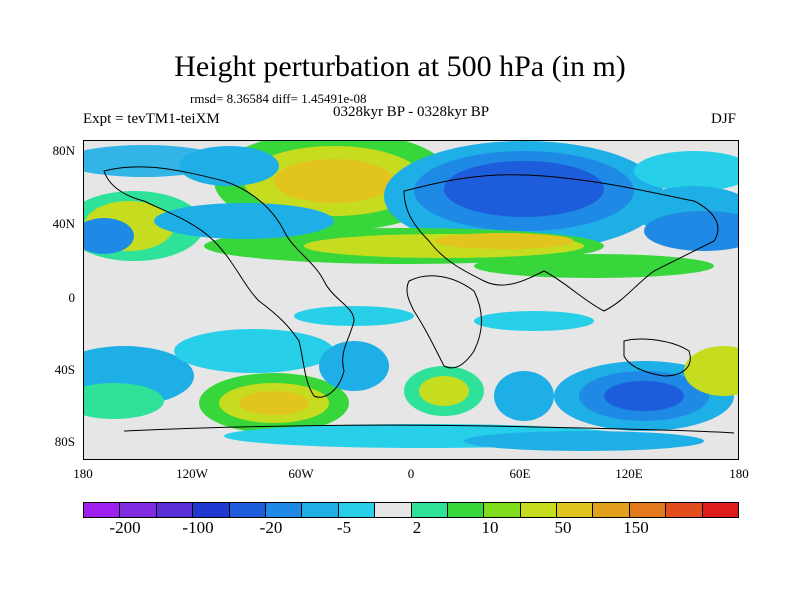 The height and width of the screenshot is (600, 800). What do you see at coordinates (63, 223) in the screenshot?
I see `lat-label-40n: 40N` at bounding box center [63, 223].